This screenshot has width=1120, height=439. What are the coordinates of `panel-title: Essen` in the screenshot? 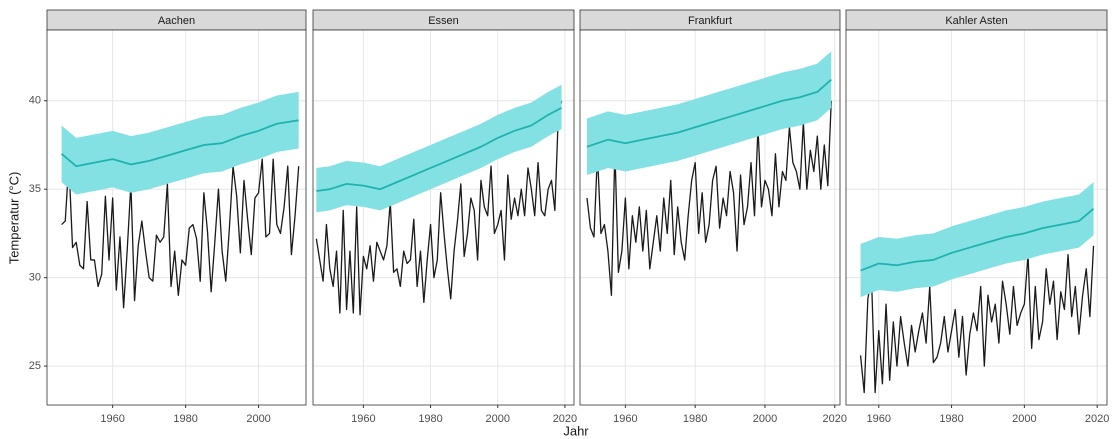 It's located at (443, 21).